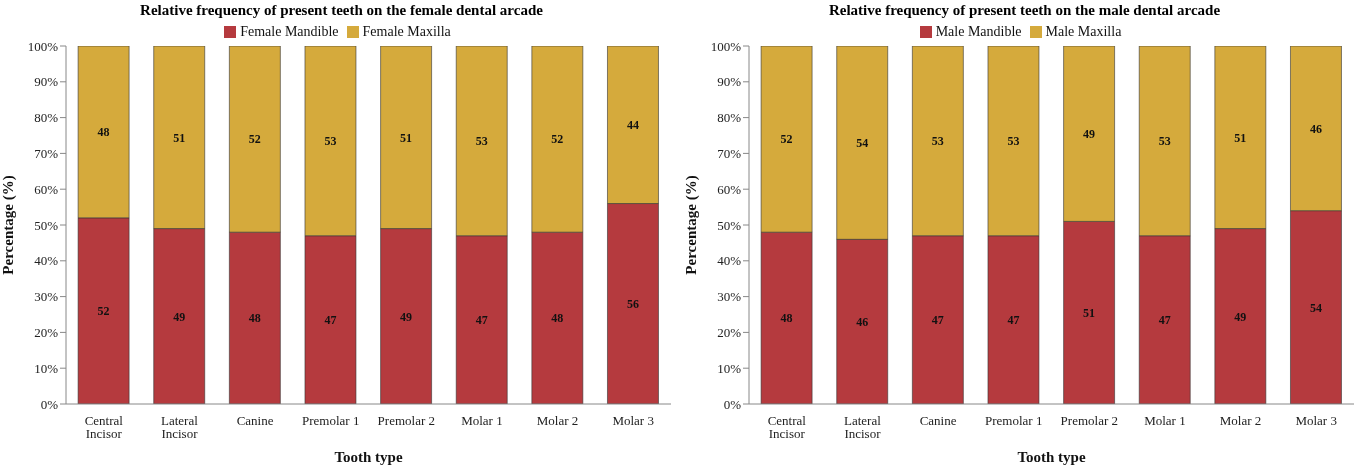  Describe the element at coordinates (1083, 32) in the screenshot. I see `series-label: Male Maxilla` at that location.